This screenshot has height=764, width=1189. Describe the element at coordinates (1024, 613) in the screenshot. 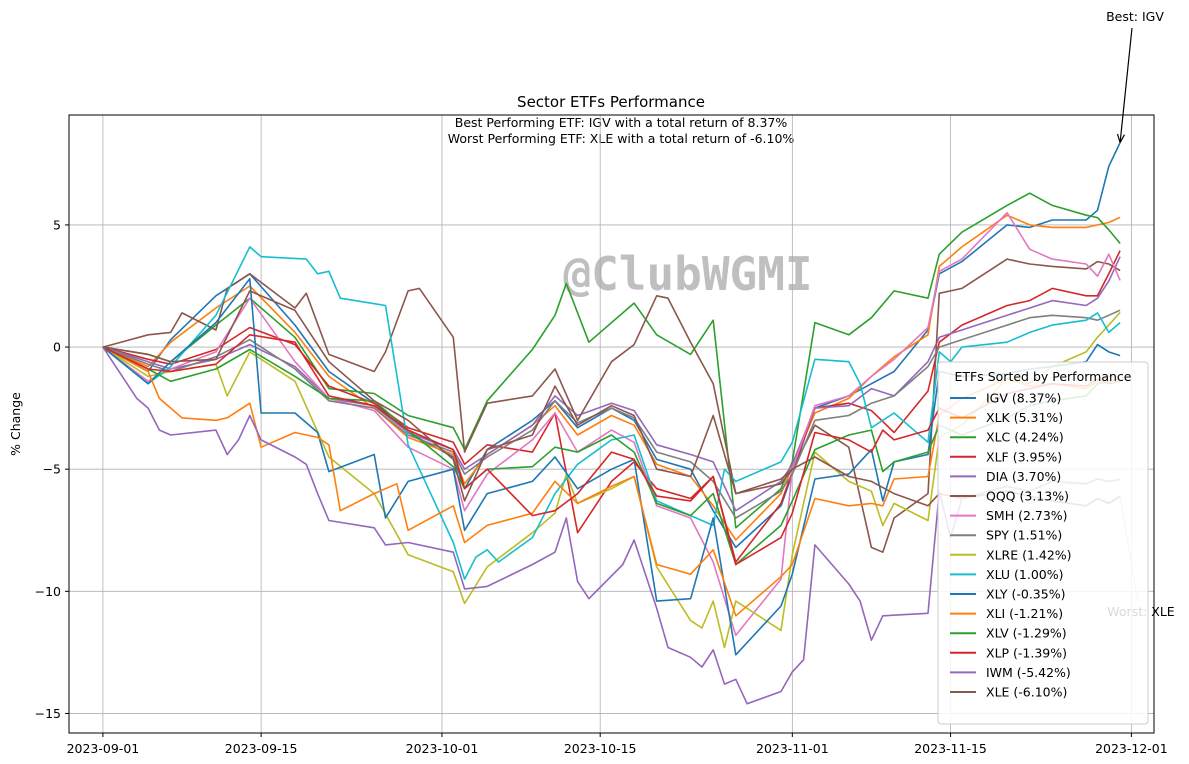

I see `legend-label-xli: XLI (-1.21%)` at that location.